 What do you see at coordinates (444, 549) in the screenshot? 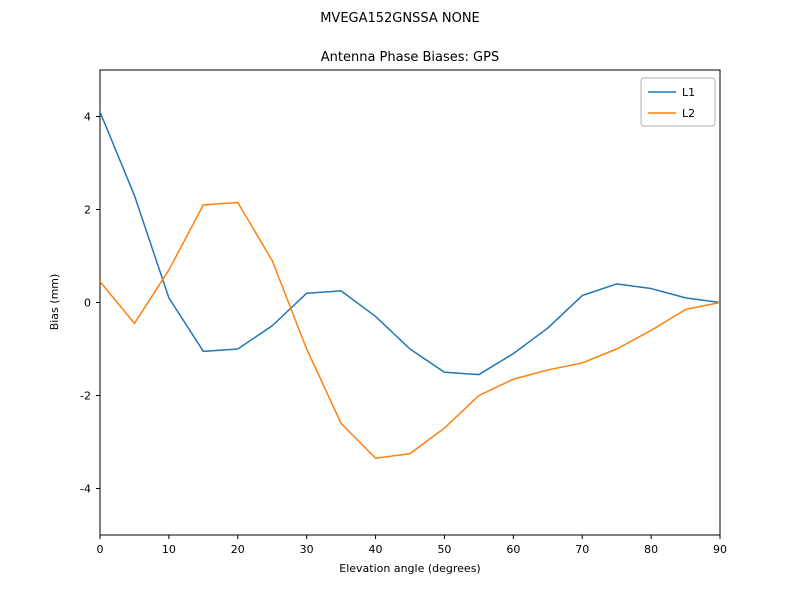
I see `x-tick-label: 50` at bounding box center [444, 549].